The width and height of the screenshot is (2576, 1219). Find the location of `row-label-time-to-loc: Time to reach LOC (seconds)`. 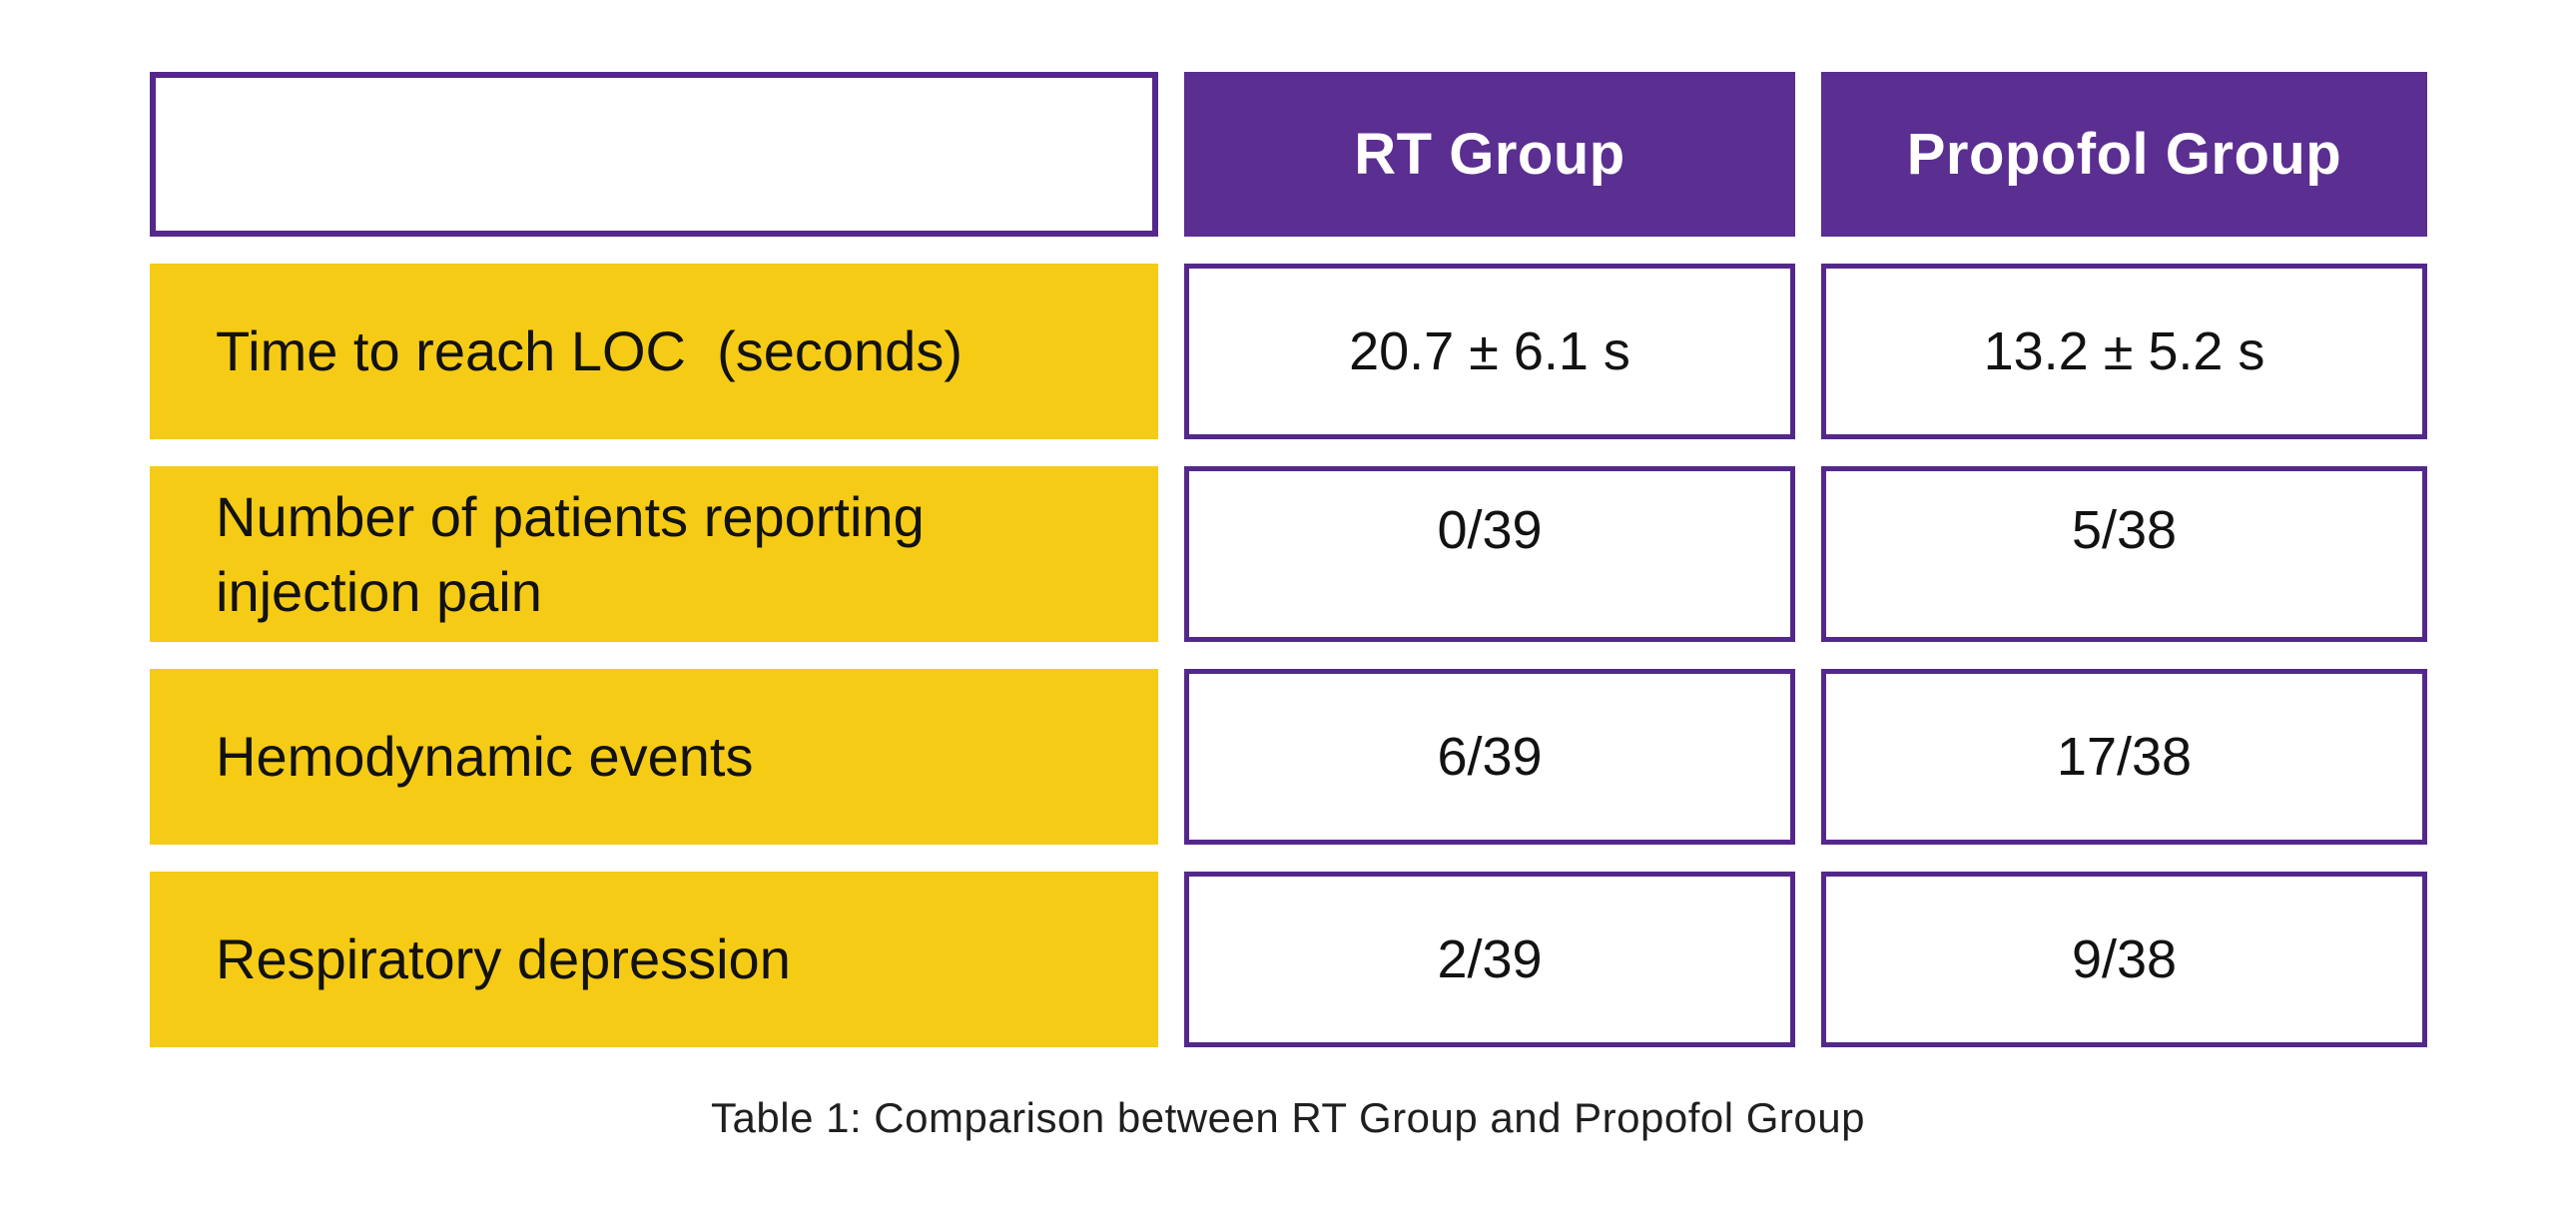

row-label-time-to-loc: Time to reach LOC (seconds) is located at coordinates (654, 351).